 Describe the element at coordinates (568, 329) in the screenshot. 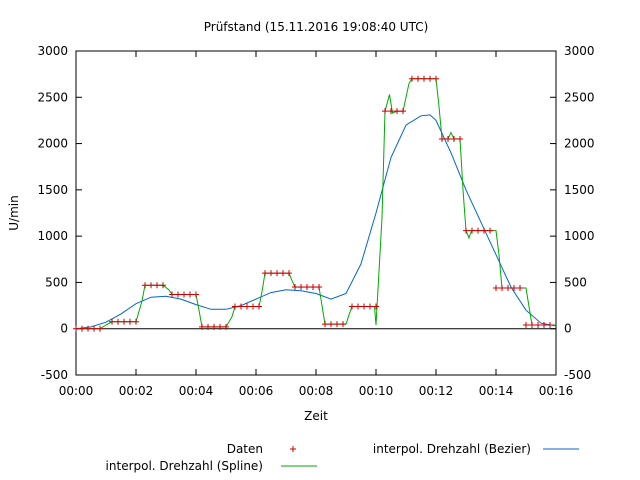

I see `y-tick-label-right: 0` at that location.